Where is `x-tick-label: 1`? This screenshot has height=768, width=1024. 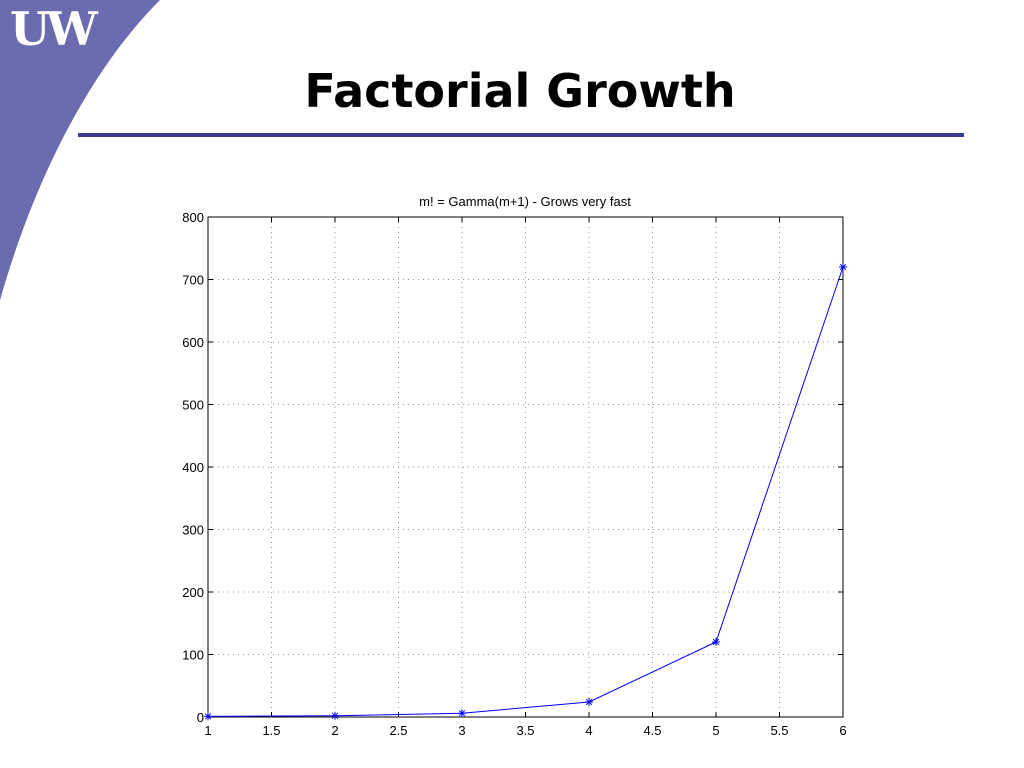 x-tick-label: 1 is located at coordinates (207, 730).